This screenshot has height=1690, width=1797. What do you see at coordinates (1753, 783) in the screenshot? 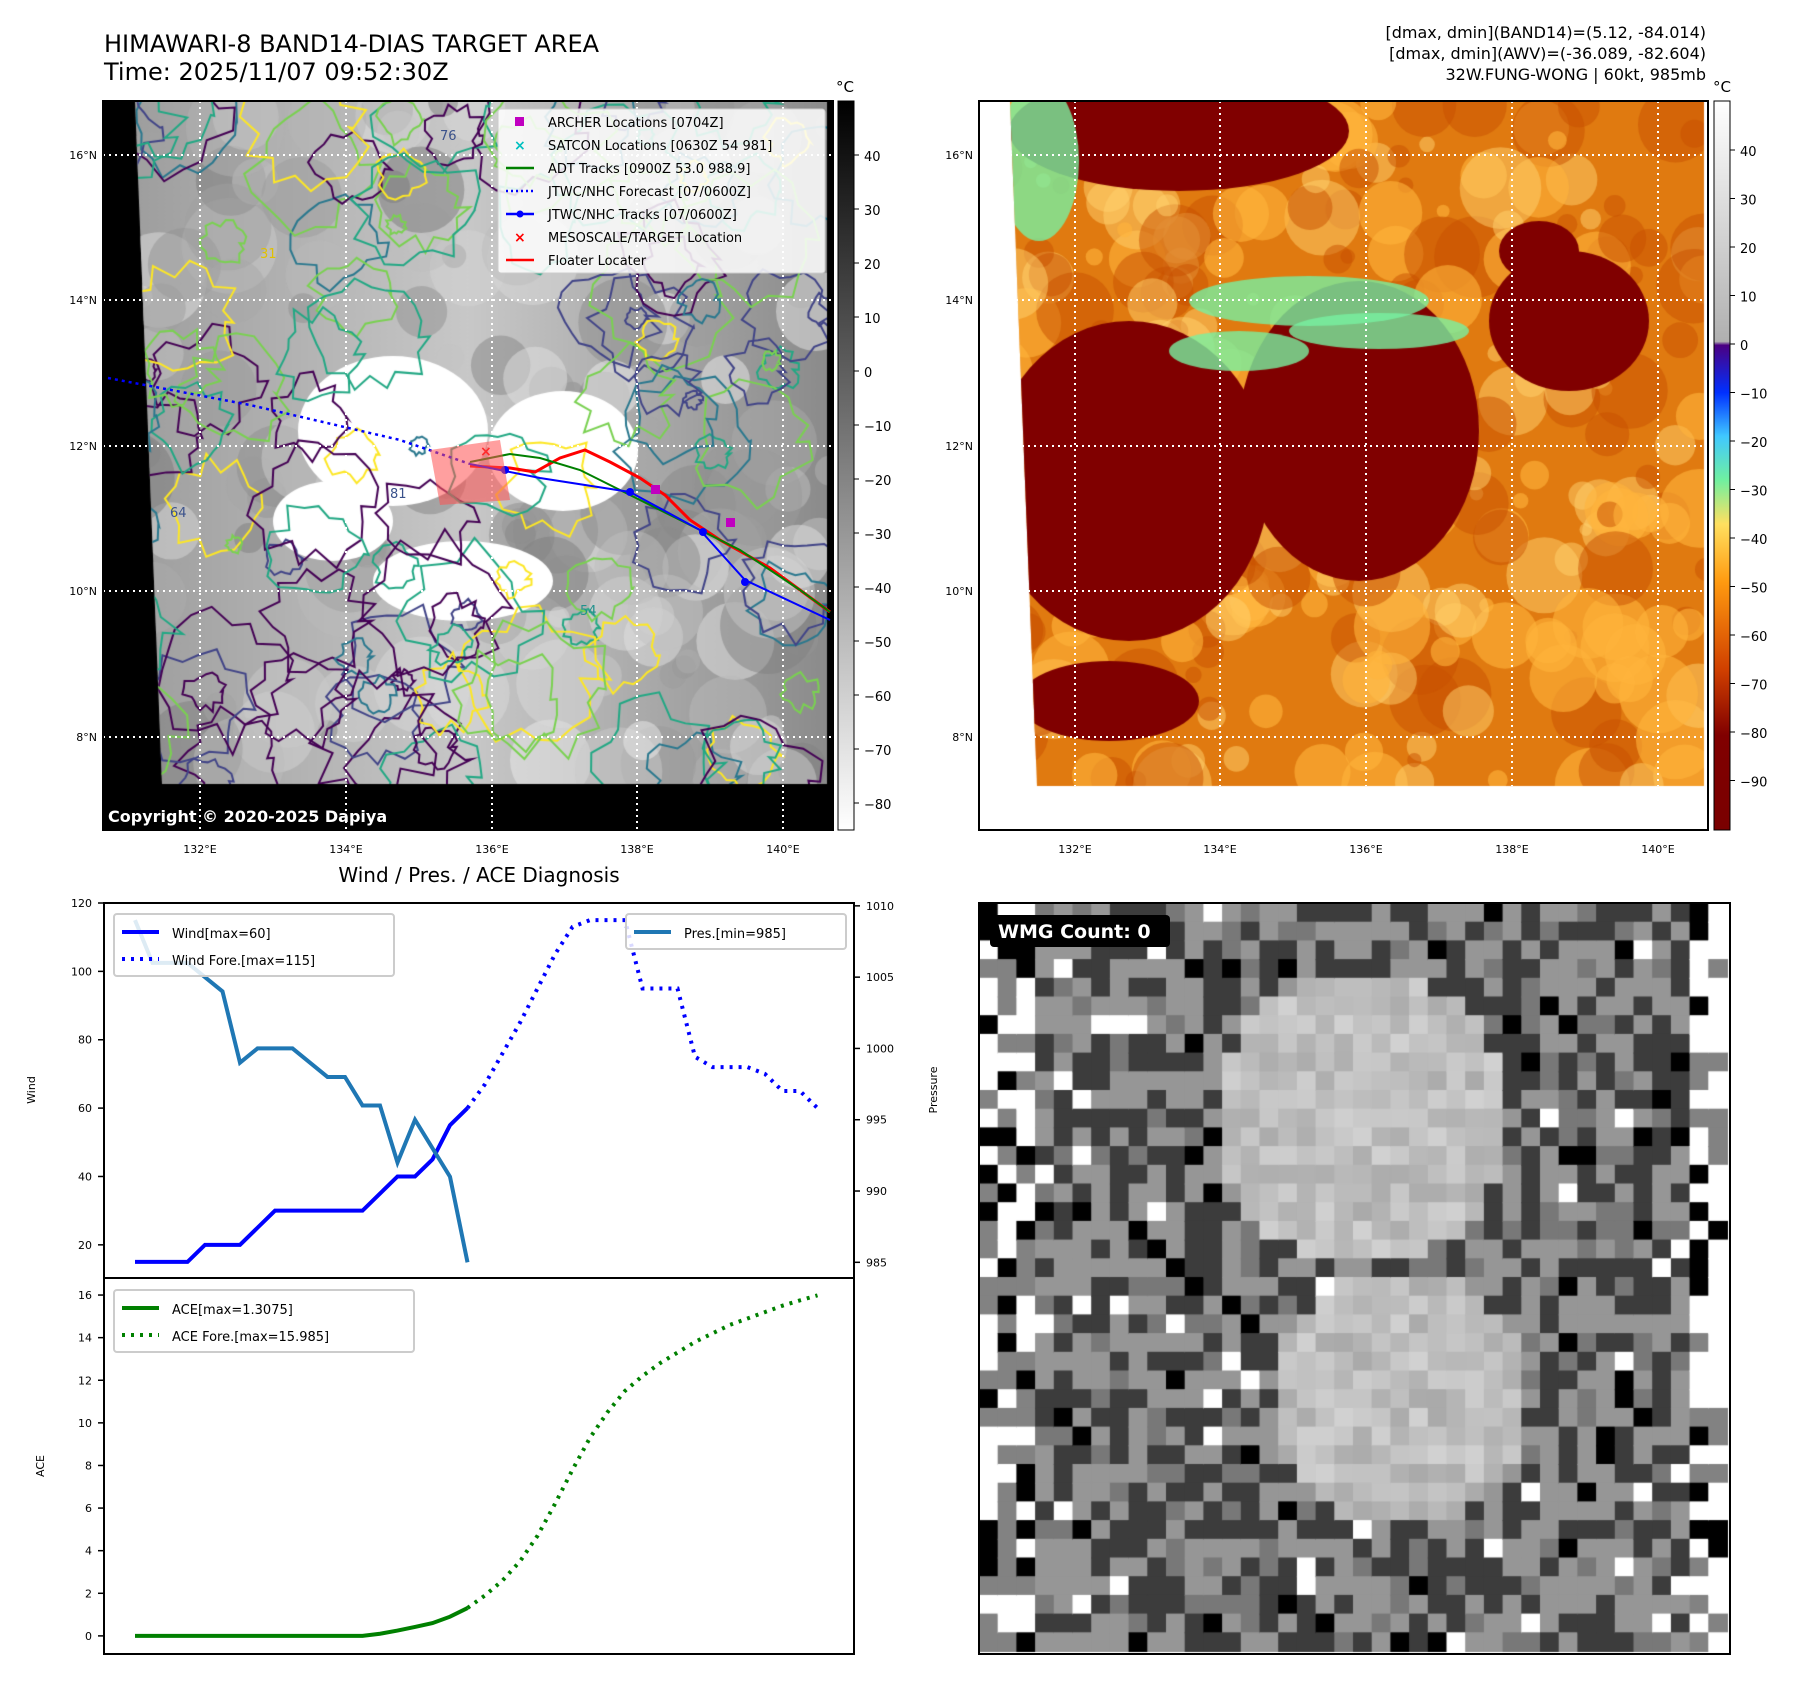
I see `colorbar-tick-label: −90` at bounding box center [1753, 783].